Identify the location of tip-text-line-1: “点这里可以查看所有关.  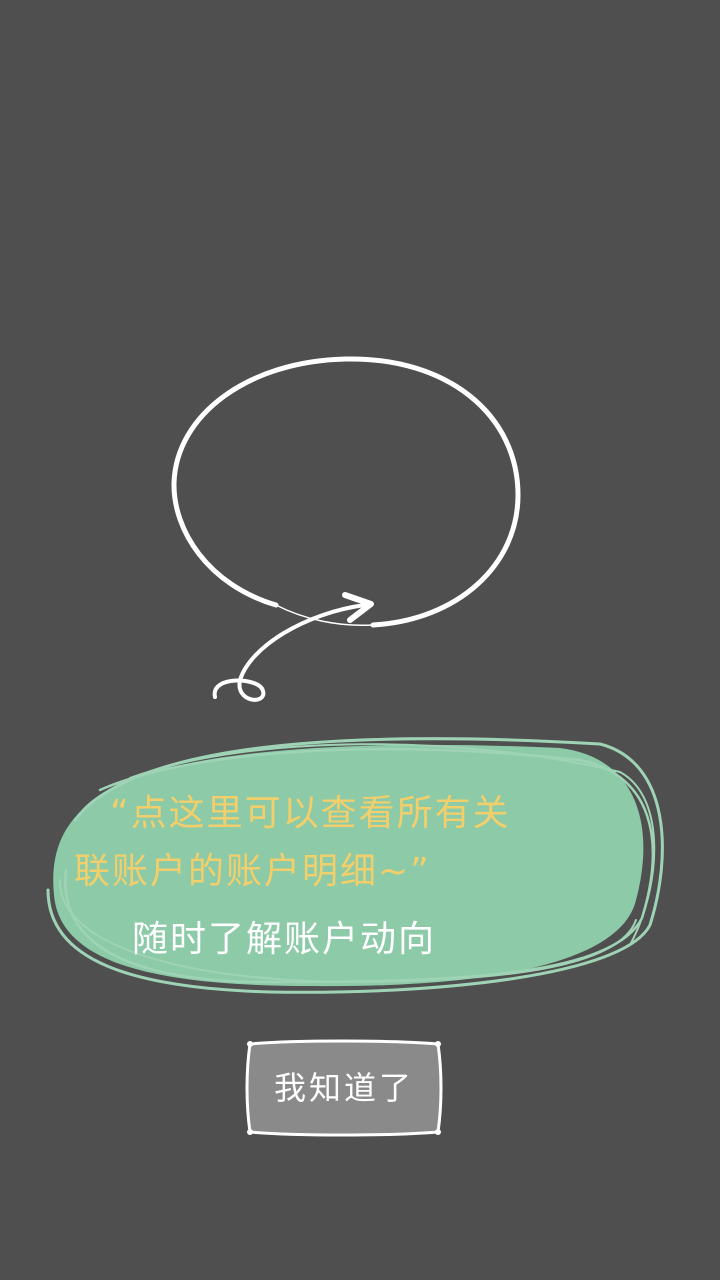
(310, 813).